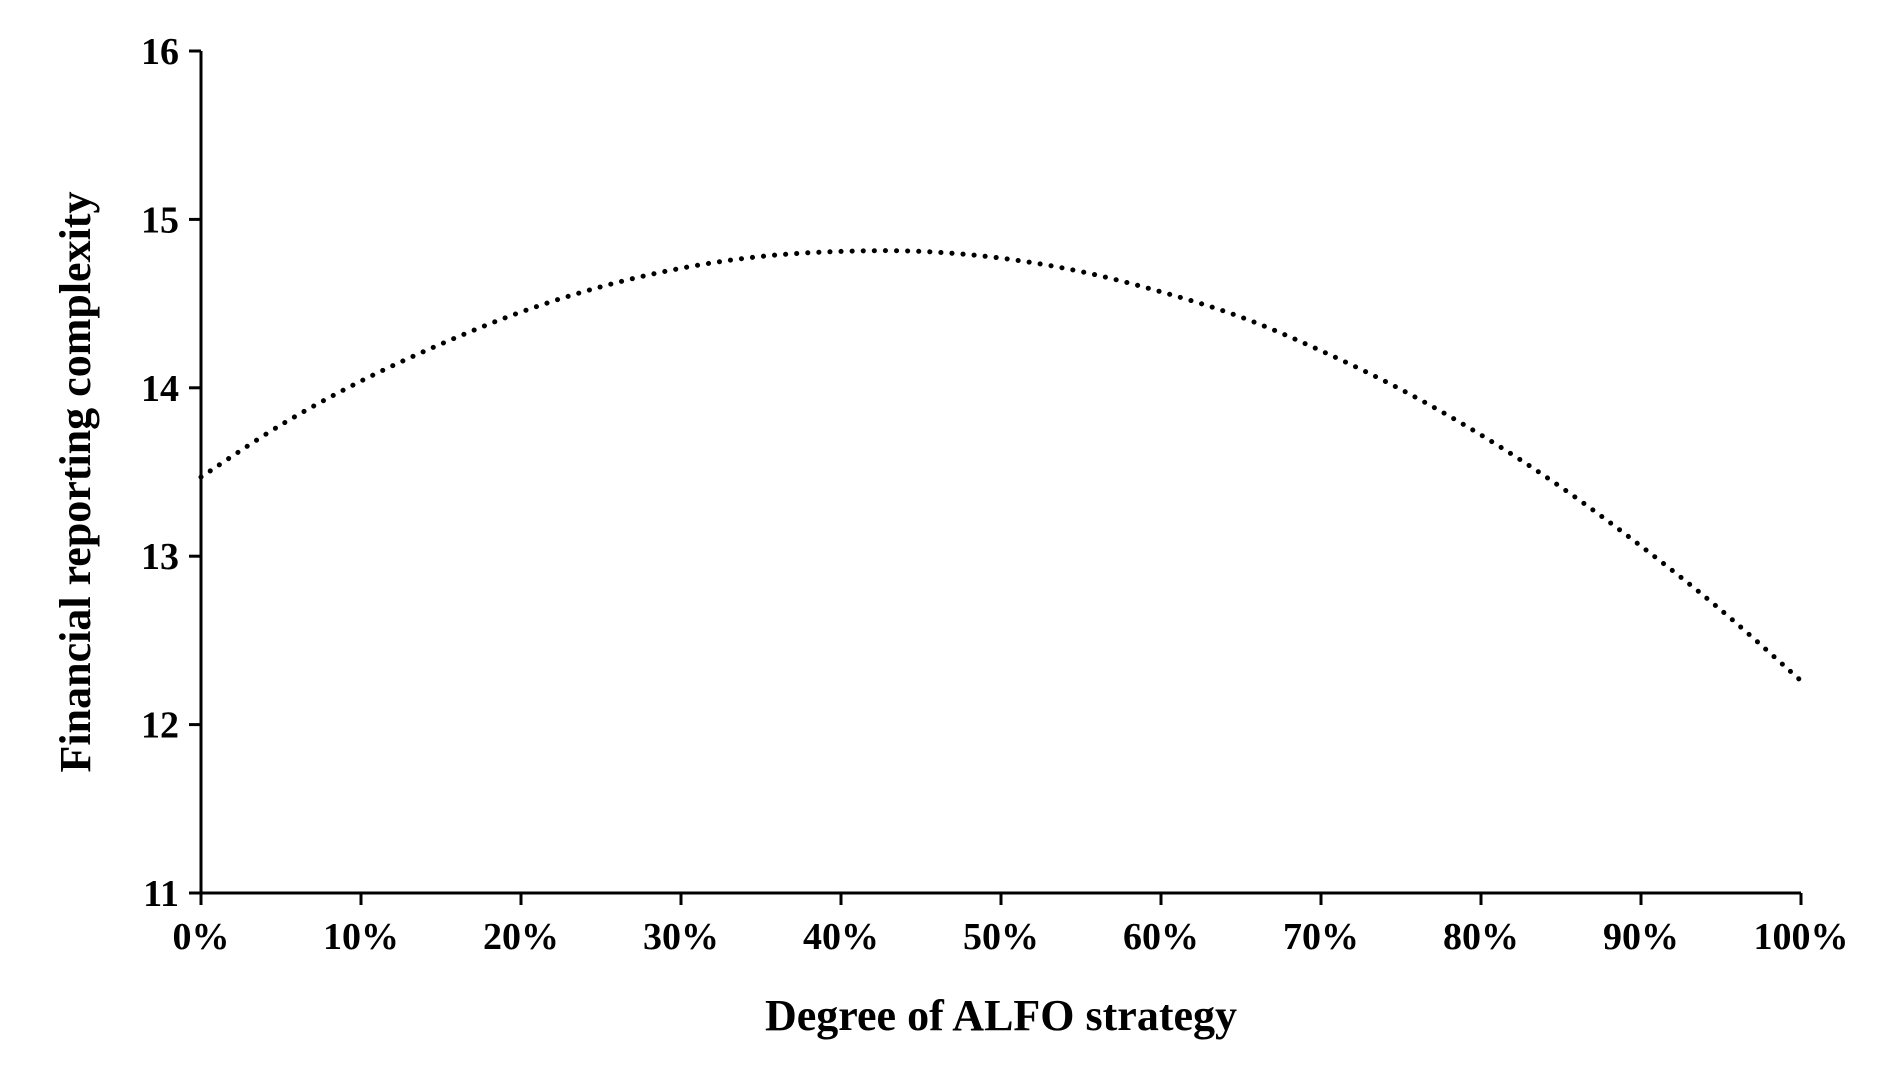 The height and width of the screenshot is (1079, 1891). I want to click on x-axis-title: Degree of ALFO strategy, so click(1001, 1015).